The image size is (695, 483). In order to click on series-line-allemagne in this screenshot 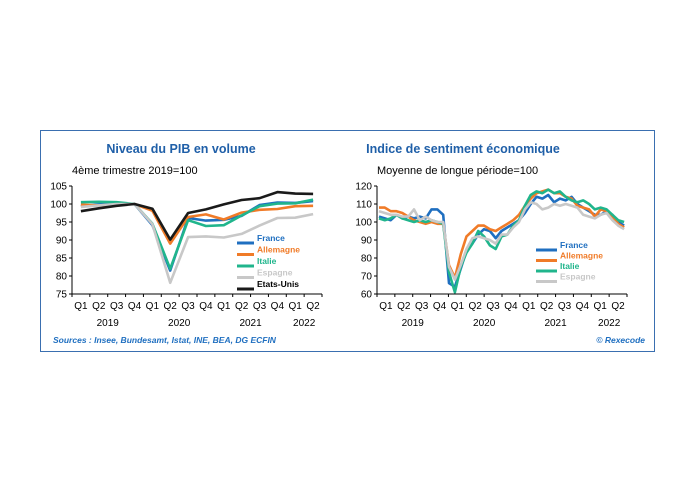, I will do `click(502, 234)`.